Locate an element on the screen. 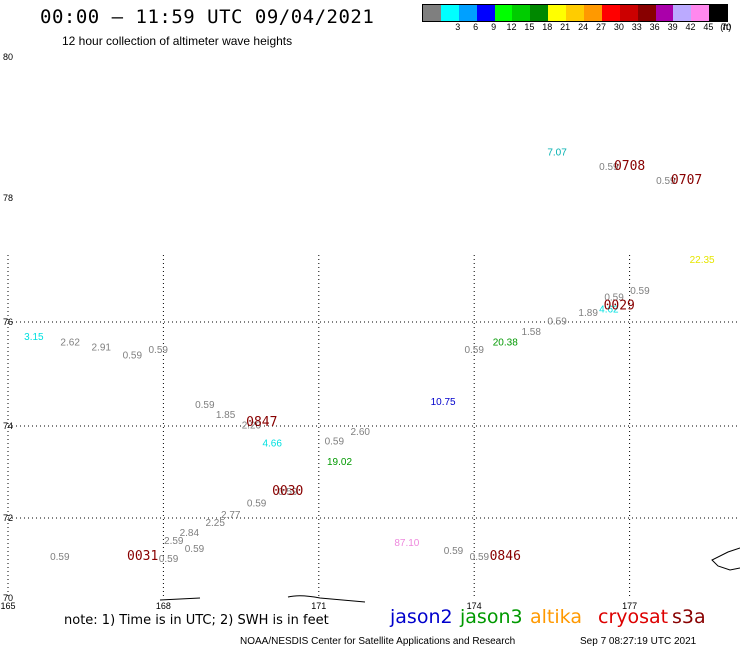 This screenshot has height=650, width=740. color-scale is located at coordinates (575, 13).